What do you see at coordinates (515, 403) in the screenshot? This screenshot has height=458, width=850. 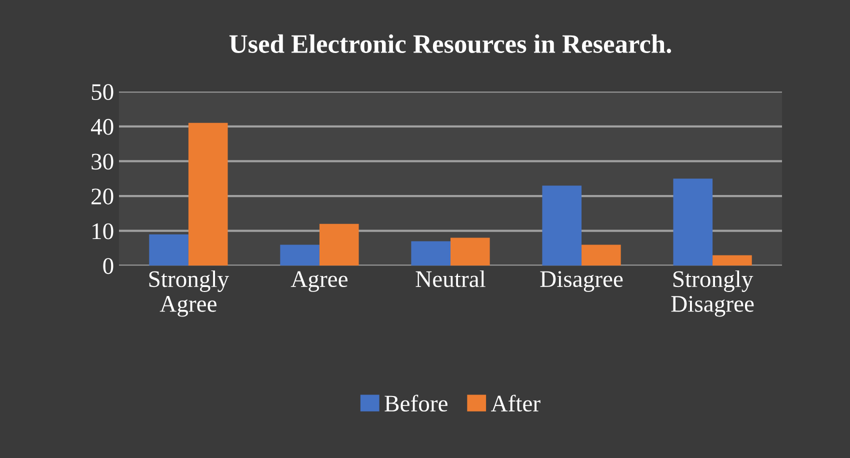 I see `legend-label: After` at bounding box center [515, 403].